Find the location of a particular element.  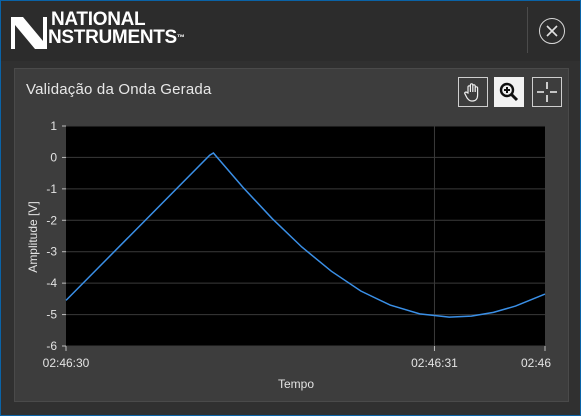

titlebar-divider is located at coordinates (527, 30).